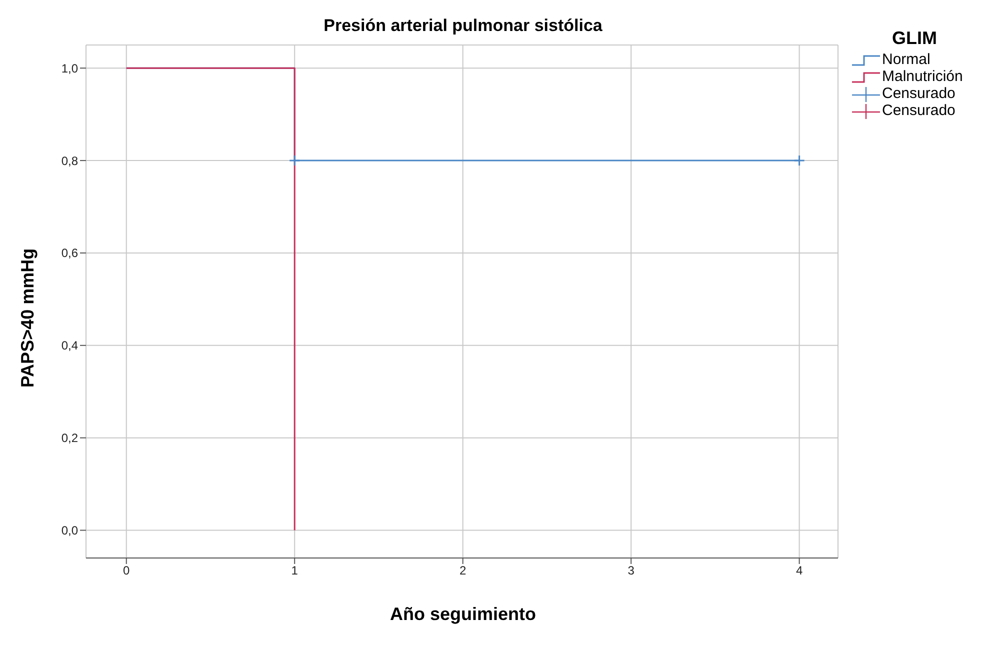 The height and width of the screenshot is (646, 981). What do you see at coordinates (462, 614) in the screenshot?
I see `x-axis-title: Año seguimiento` at bounding box center [462, 614].